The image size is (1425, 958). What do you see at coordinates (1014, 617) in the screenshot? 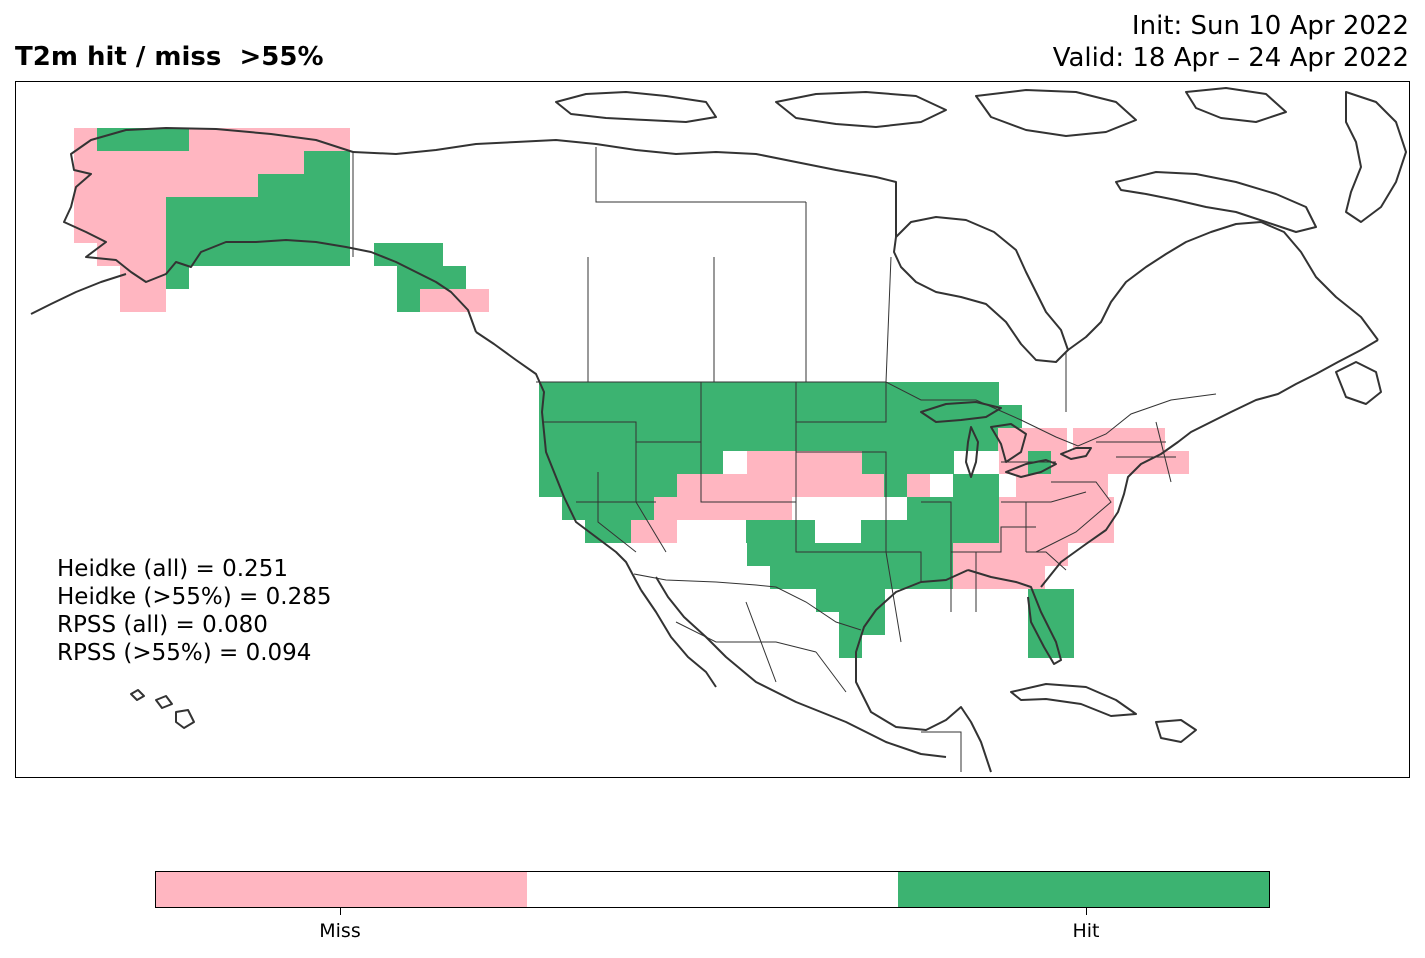
I see `florida-coast` at bounding box center [1014, 617].